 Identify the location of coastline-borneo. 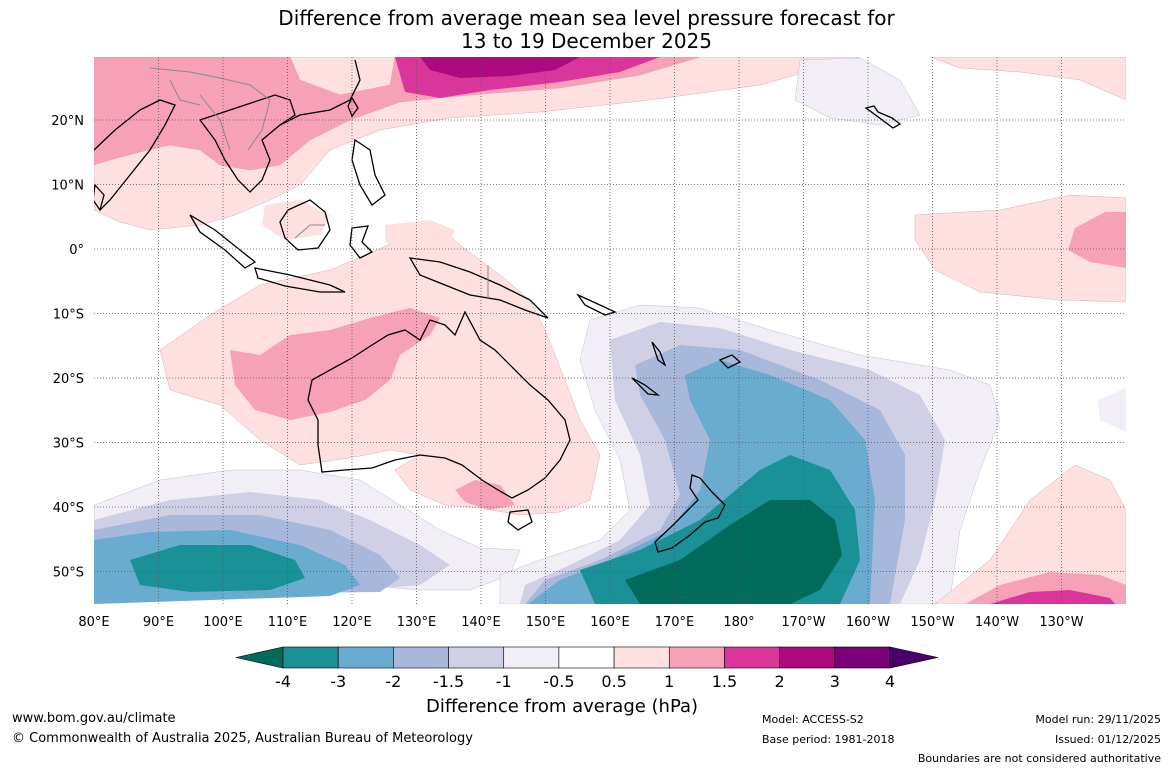
(305, 225).